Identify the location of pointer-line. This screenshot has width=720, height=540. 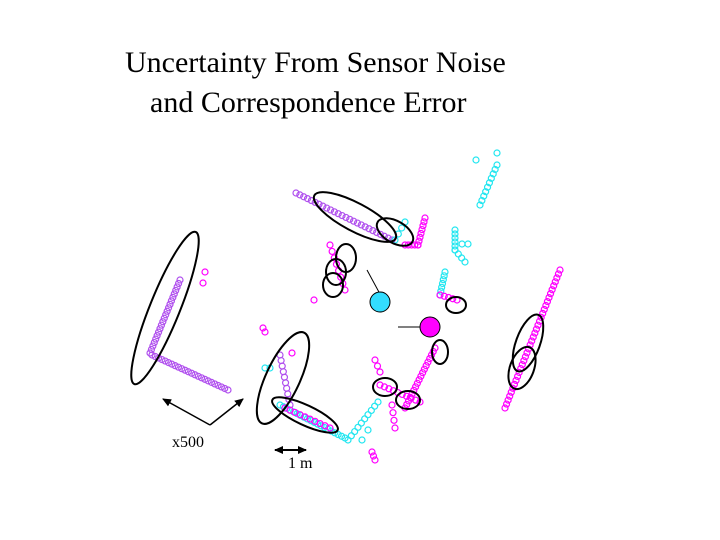
(373, 282).